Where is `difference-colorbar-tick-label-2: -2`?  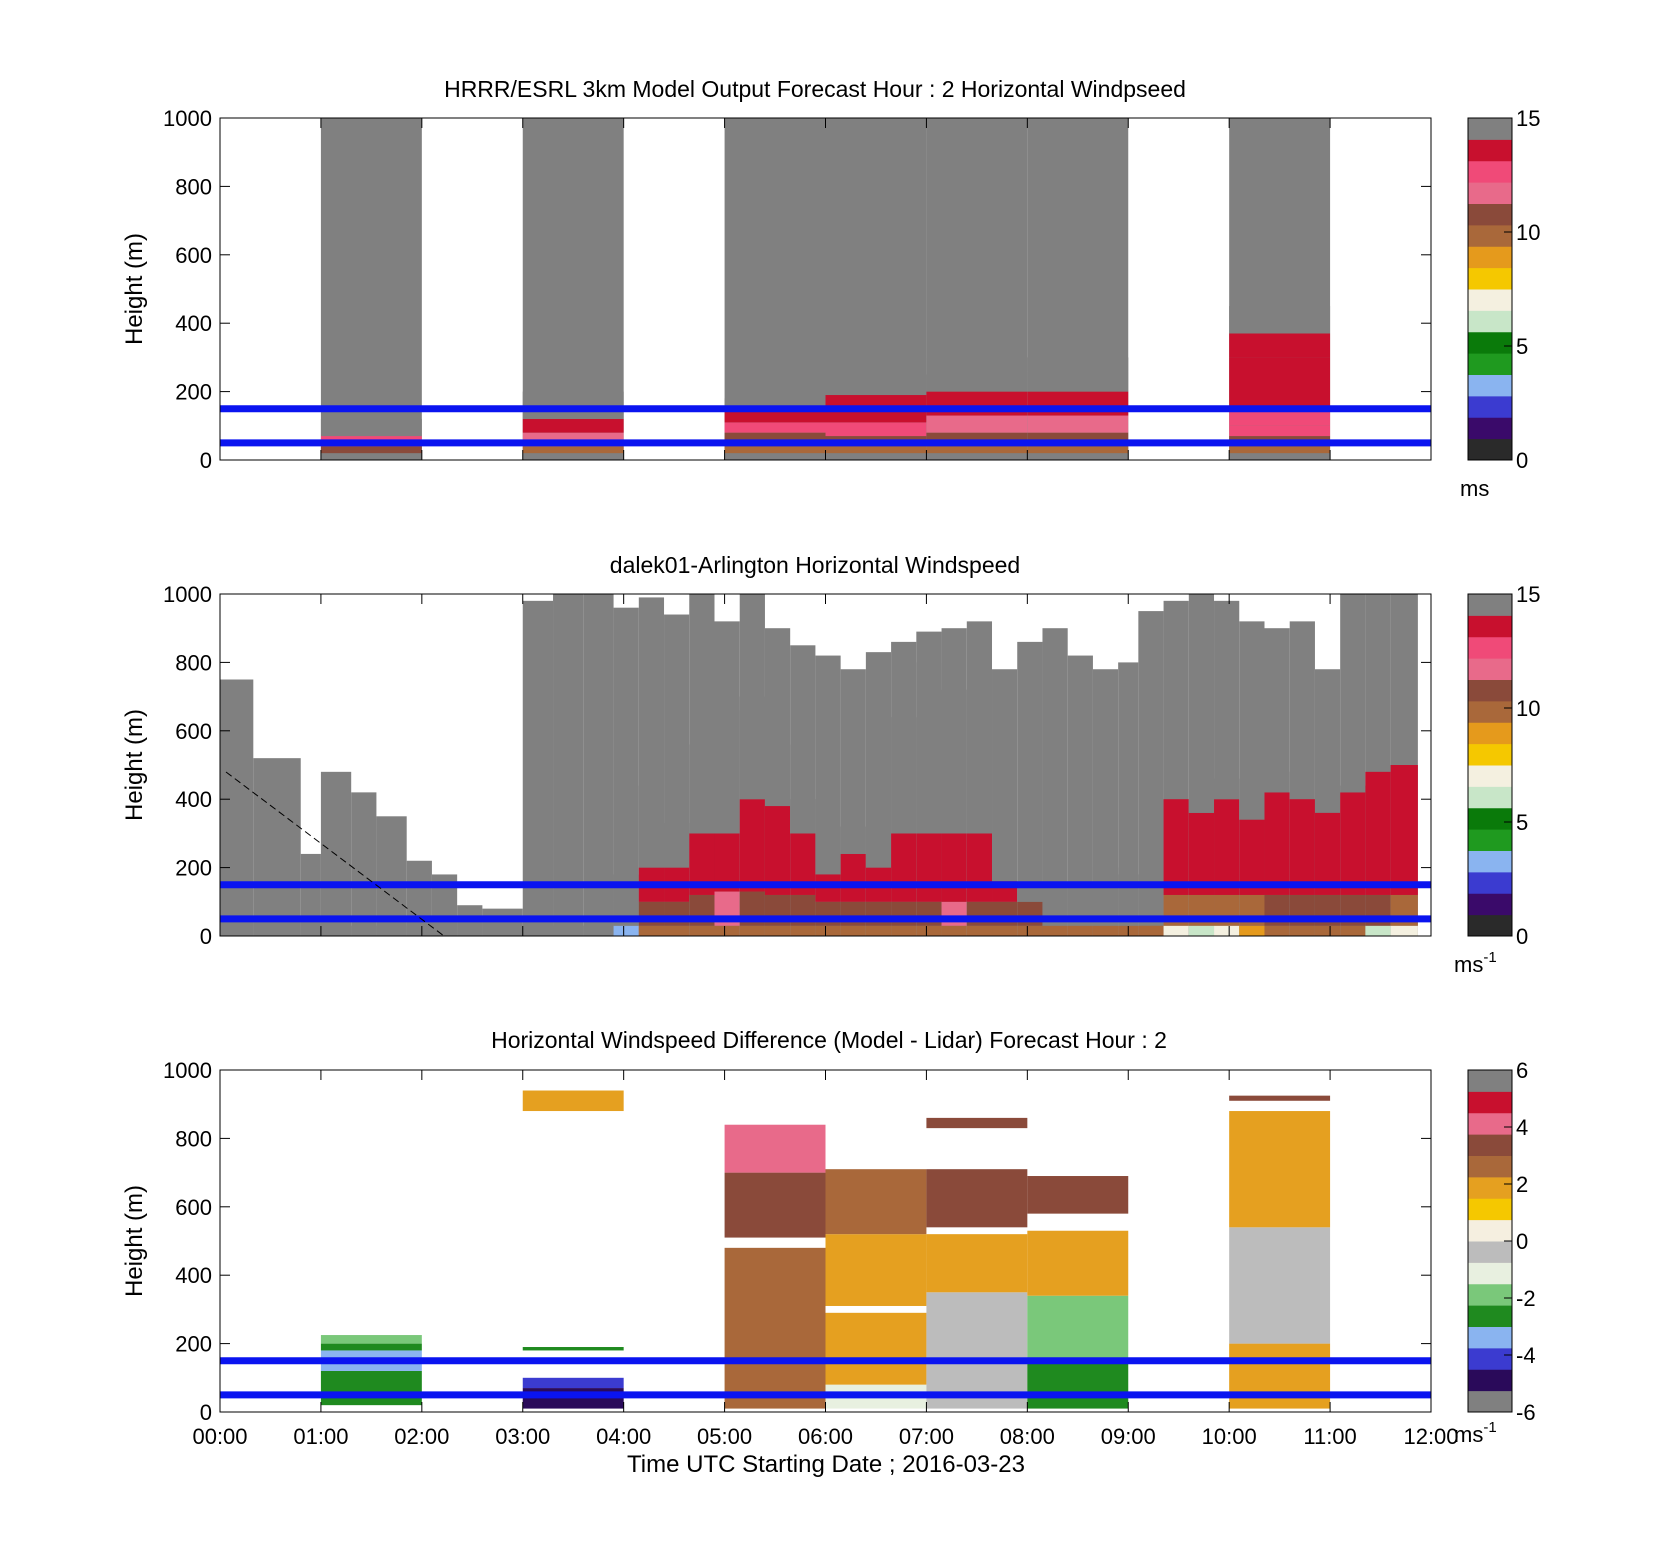
difference-colorbar-tick-label-2: -2 is located at coordinates (1526, 1298).